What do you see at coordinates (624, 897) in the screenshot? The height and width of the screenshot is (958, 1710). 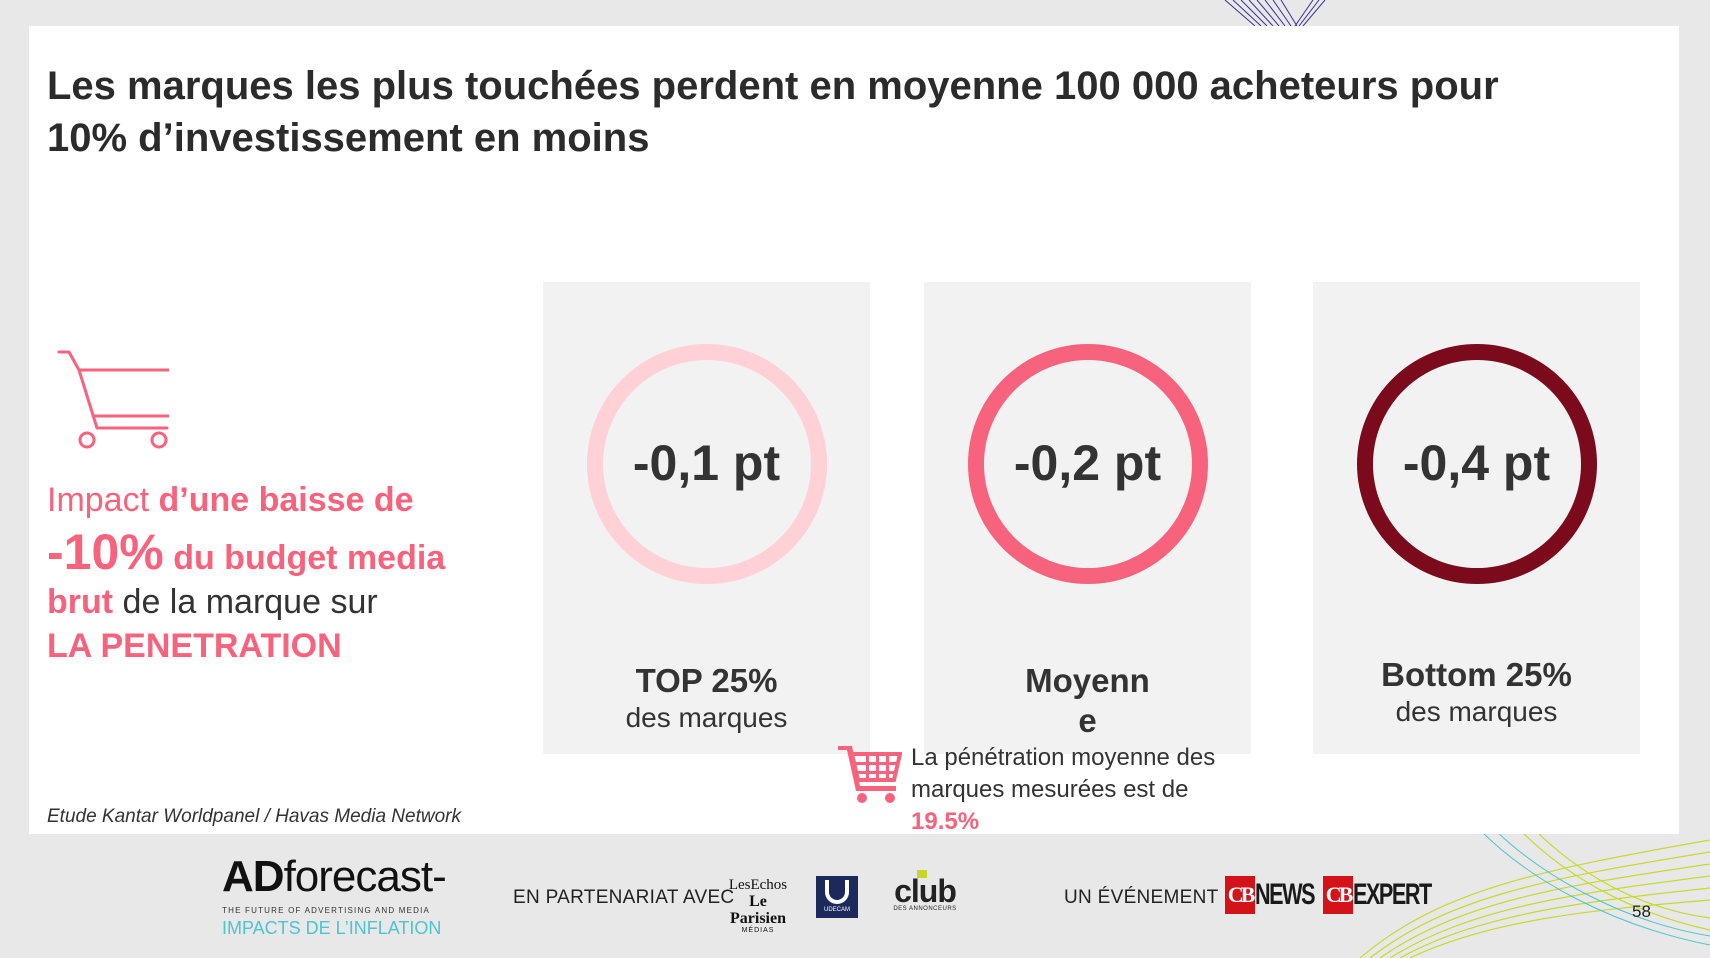 I see `partner-label: EN PARTENARIAT AVEC` at bounding box center [624, 897].